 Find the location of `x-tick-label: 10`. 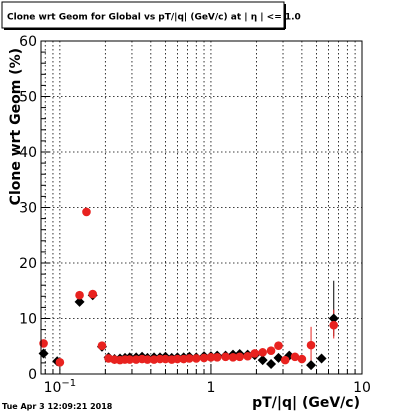

x-tick-label: 10 is located at coordinates (362, 388).